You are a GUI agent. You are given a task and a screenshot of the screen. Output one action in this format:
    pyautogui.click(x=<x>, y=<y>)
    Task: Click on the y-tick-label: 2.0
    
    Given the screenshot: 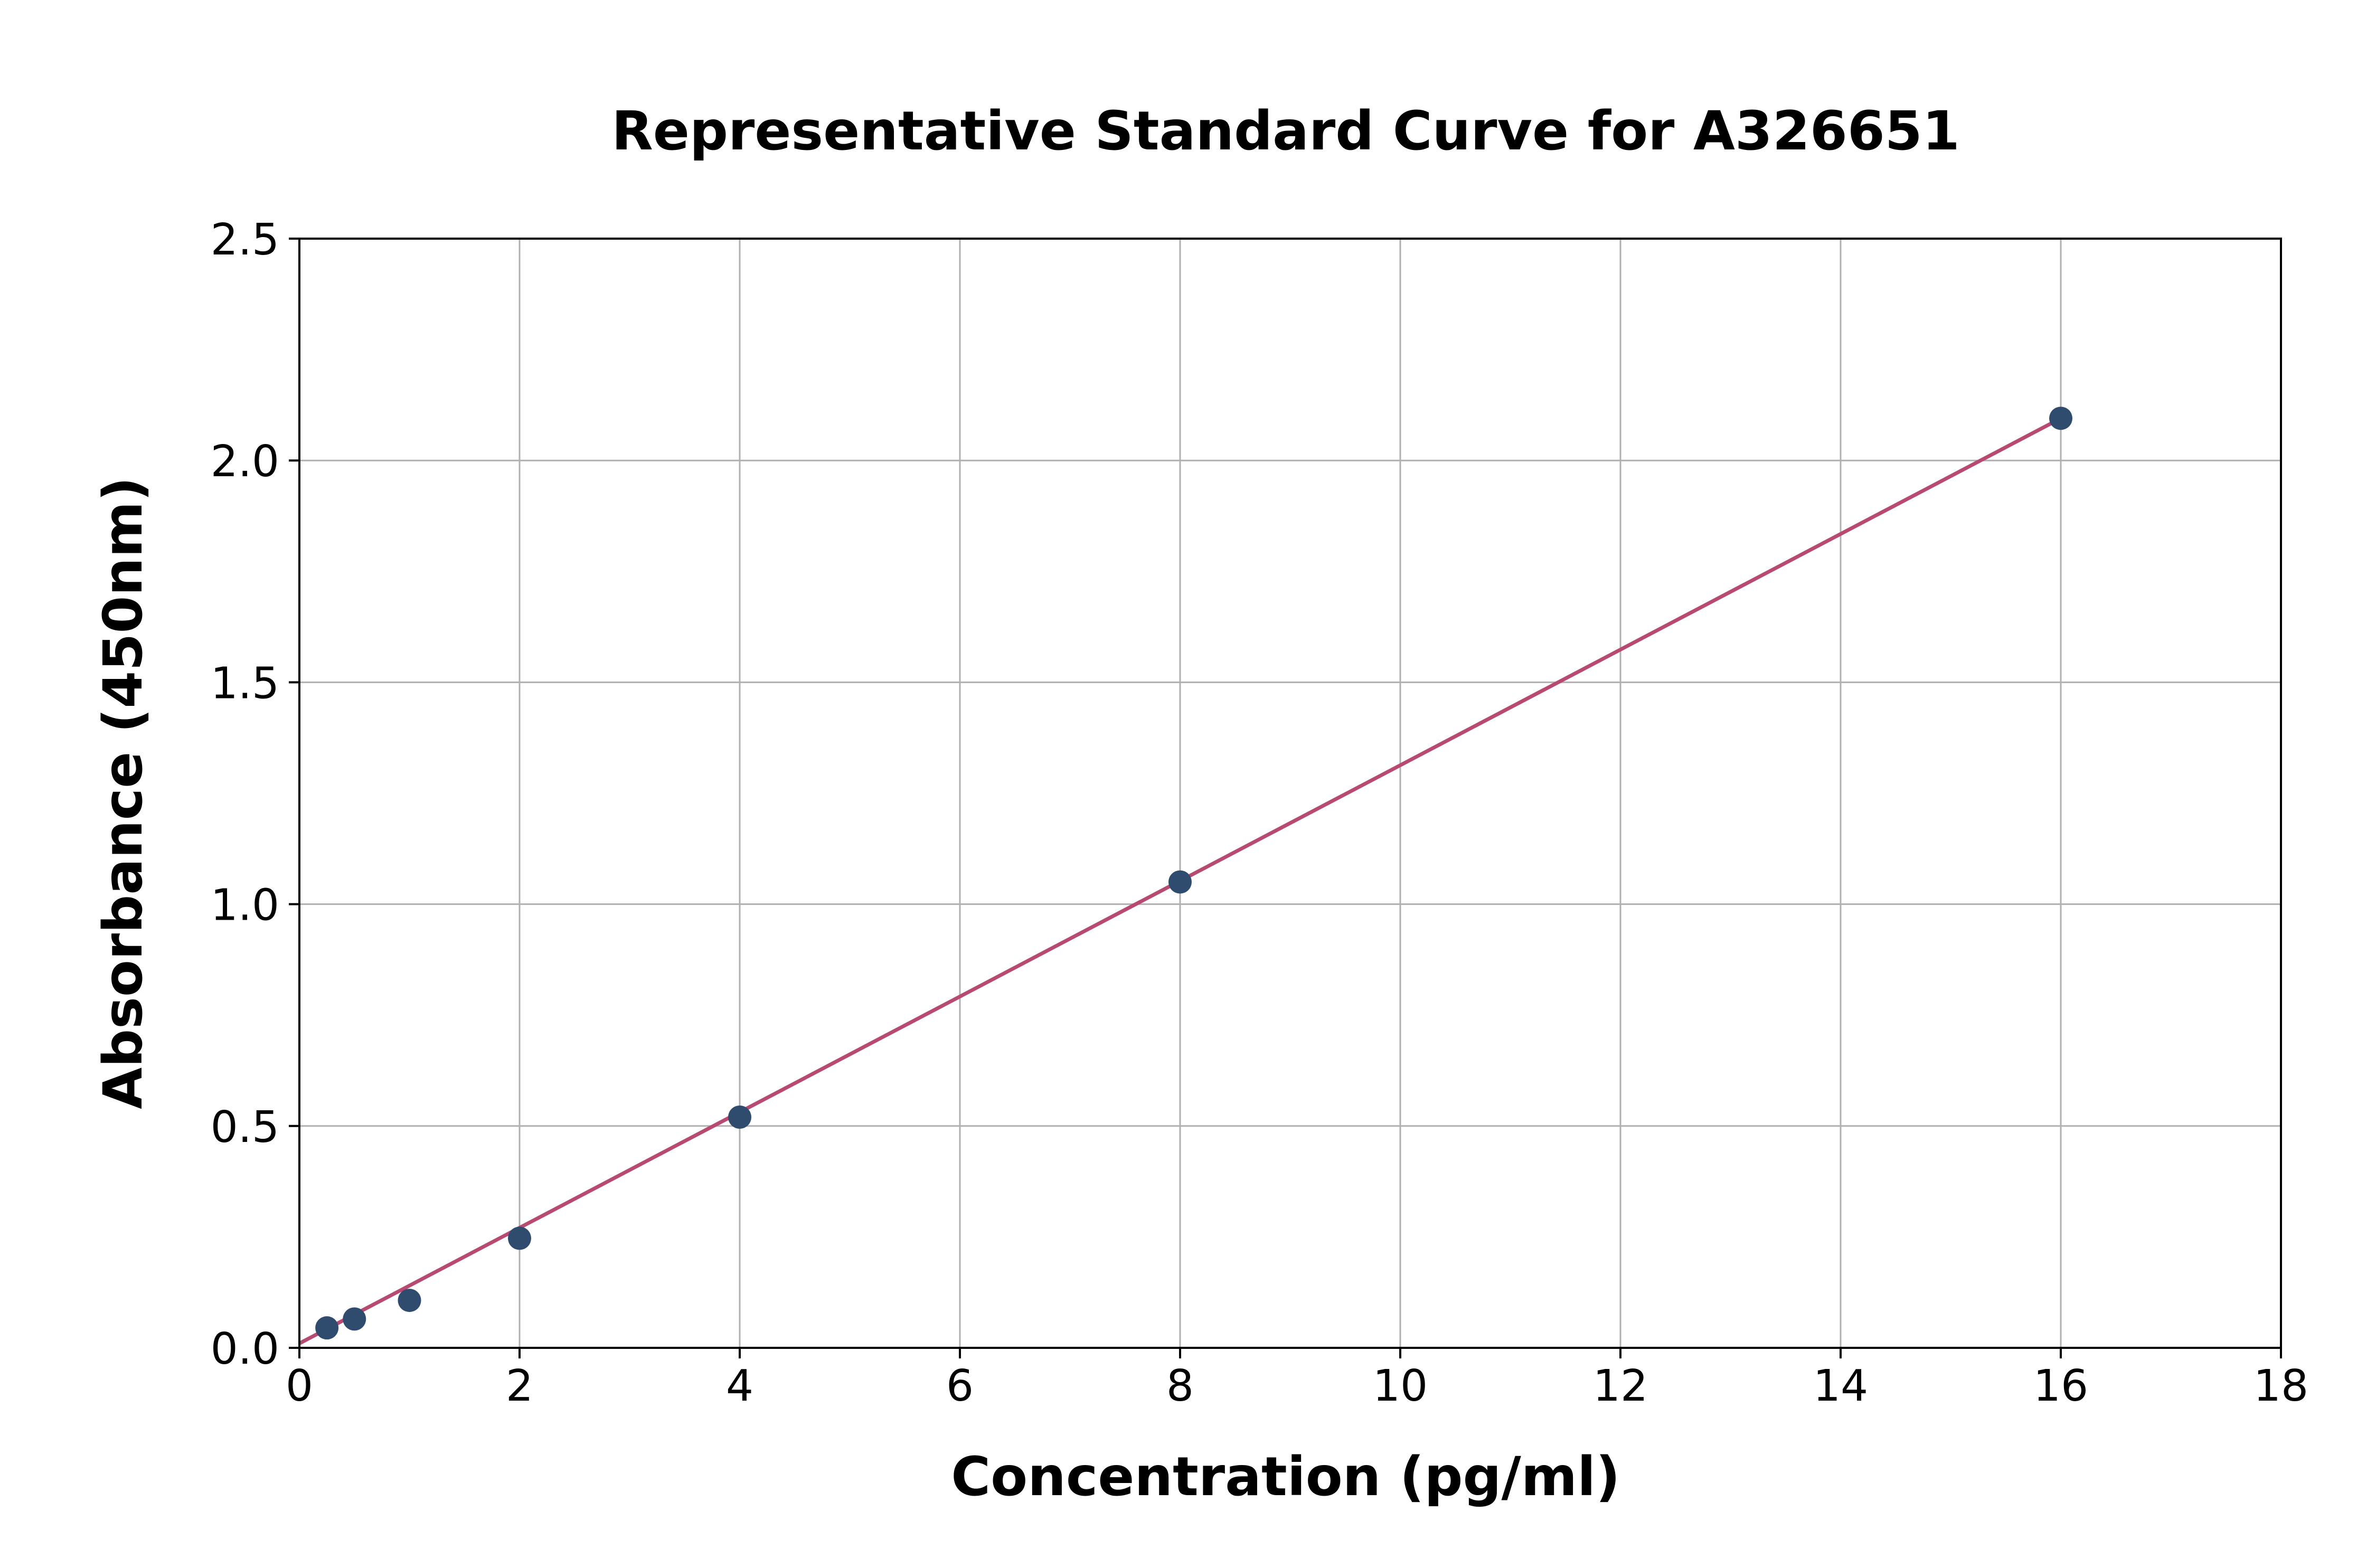 What is the action you would take?
    pyautogui.click(x=245, y=462)
    